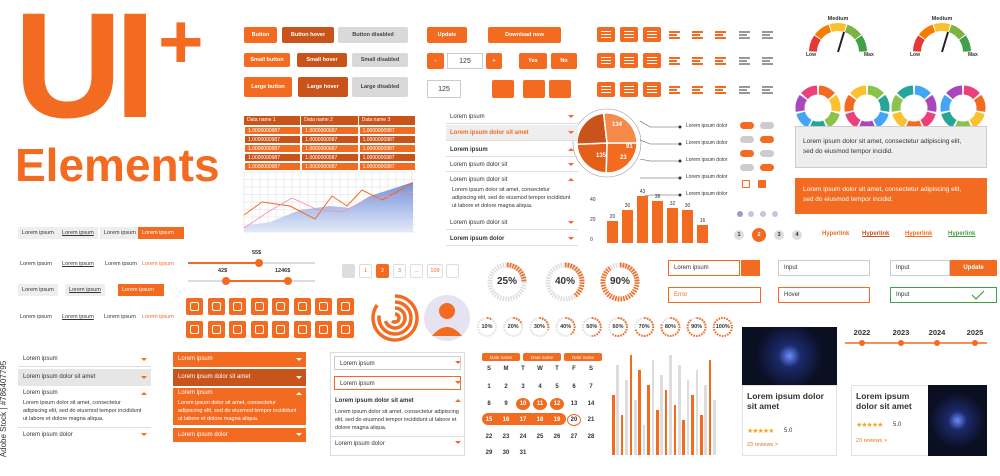  Describe the element at coordinates (591, 387) in the screenshot. I see `date: 7` at that location.